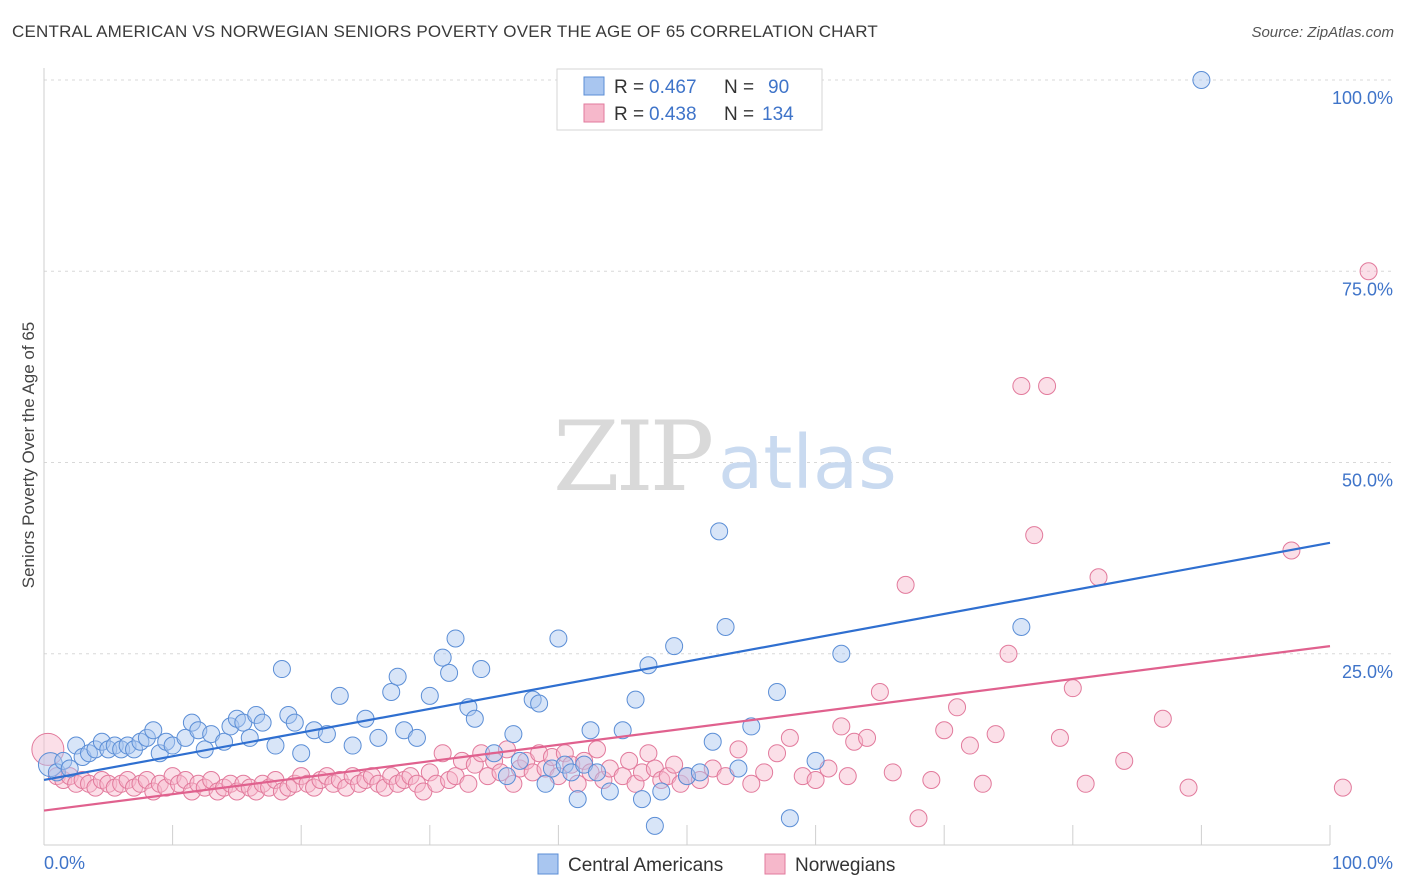 The width and height of the screenshot is (1406, 892). I want to click on legend-swatch-pink, so click(594, 113).